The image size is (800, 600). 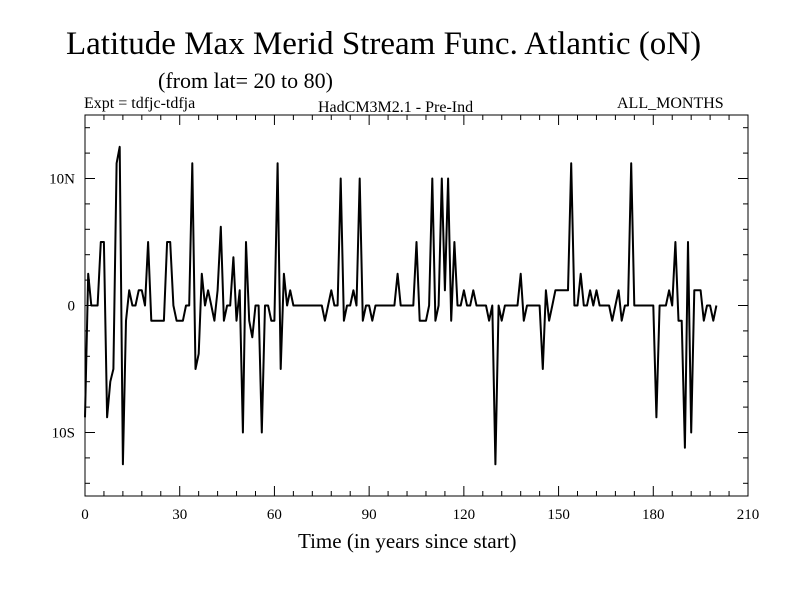 I want to click on y-tick-label: 0, so click(x=72, y=307).